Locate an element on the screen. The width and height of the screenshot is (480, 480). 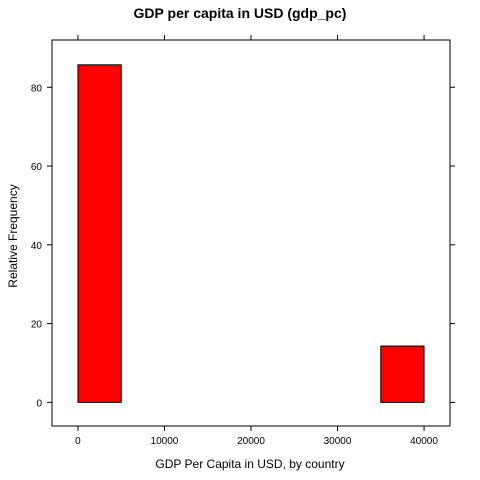
x-tick-label: 20000 is located at coordinates (251, 441).